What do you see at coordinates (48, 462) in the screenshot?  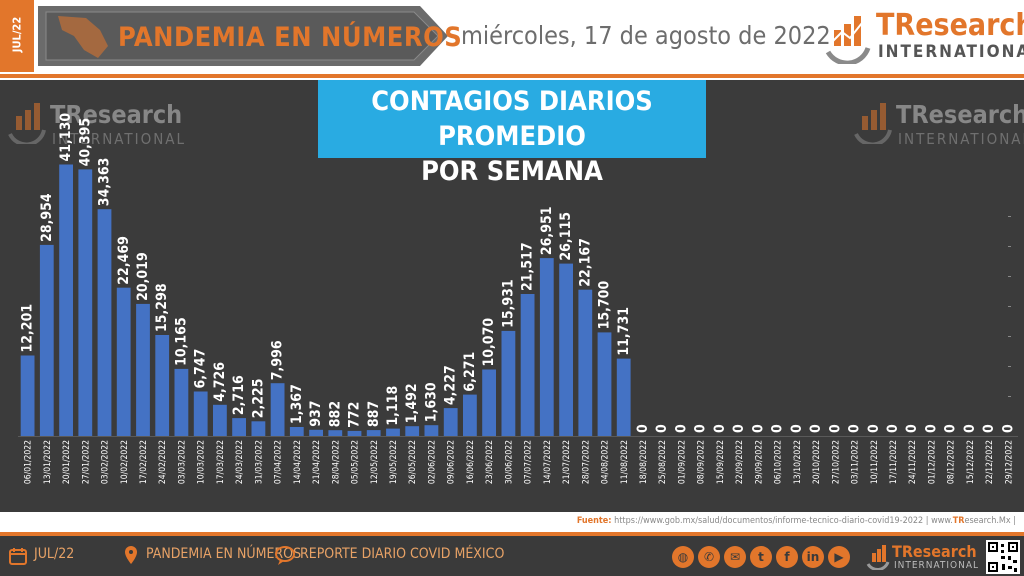 I see `x-tick-label: 13/01/2022` at bounding box center [48, 462].